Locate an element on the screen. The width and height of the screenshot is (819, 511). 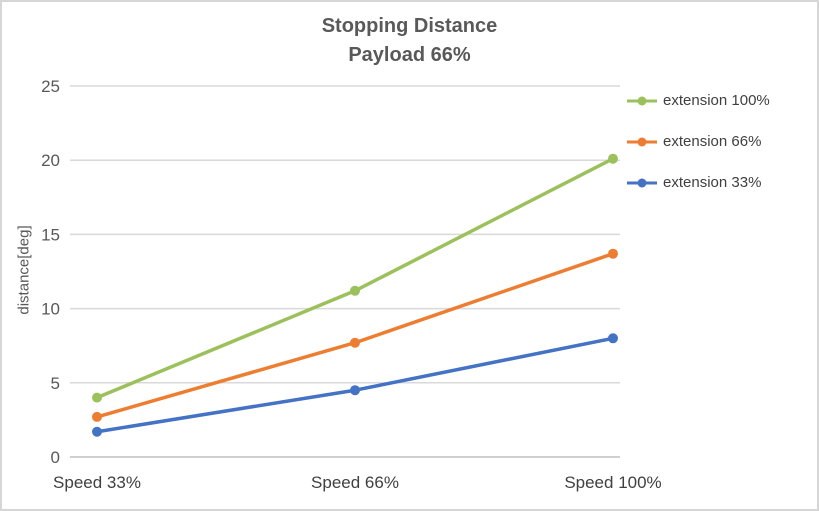
legend-label: extension 33% is located at coordinates (712, 182).